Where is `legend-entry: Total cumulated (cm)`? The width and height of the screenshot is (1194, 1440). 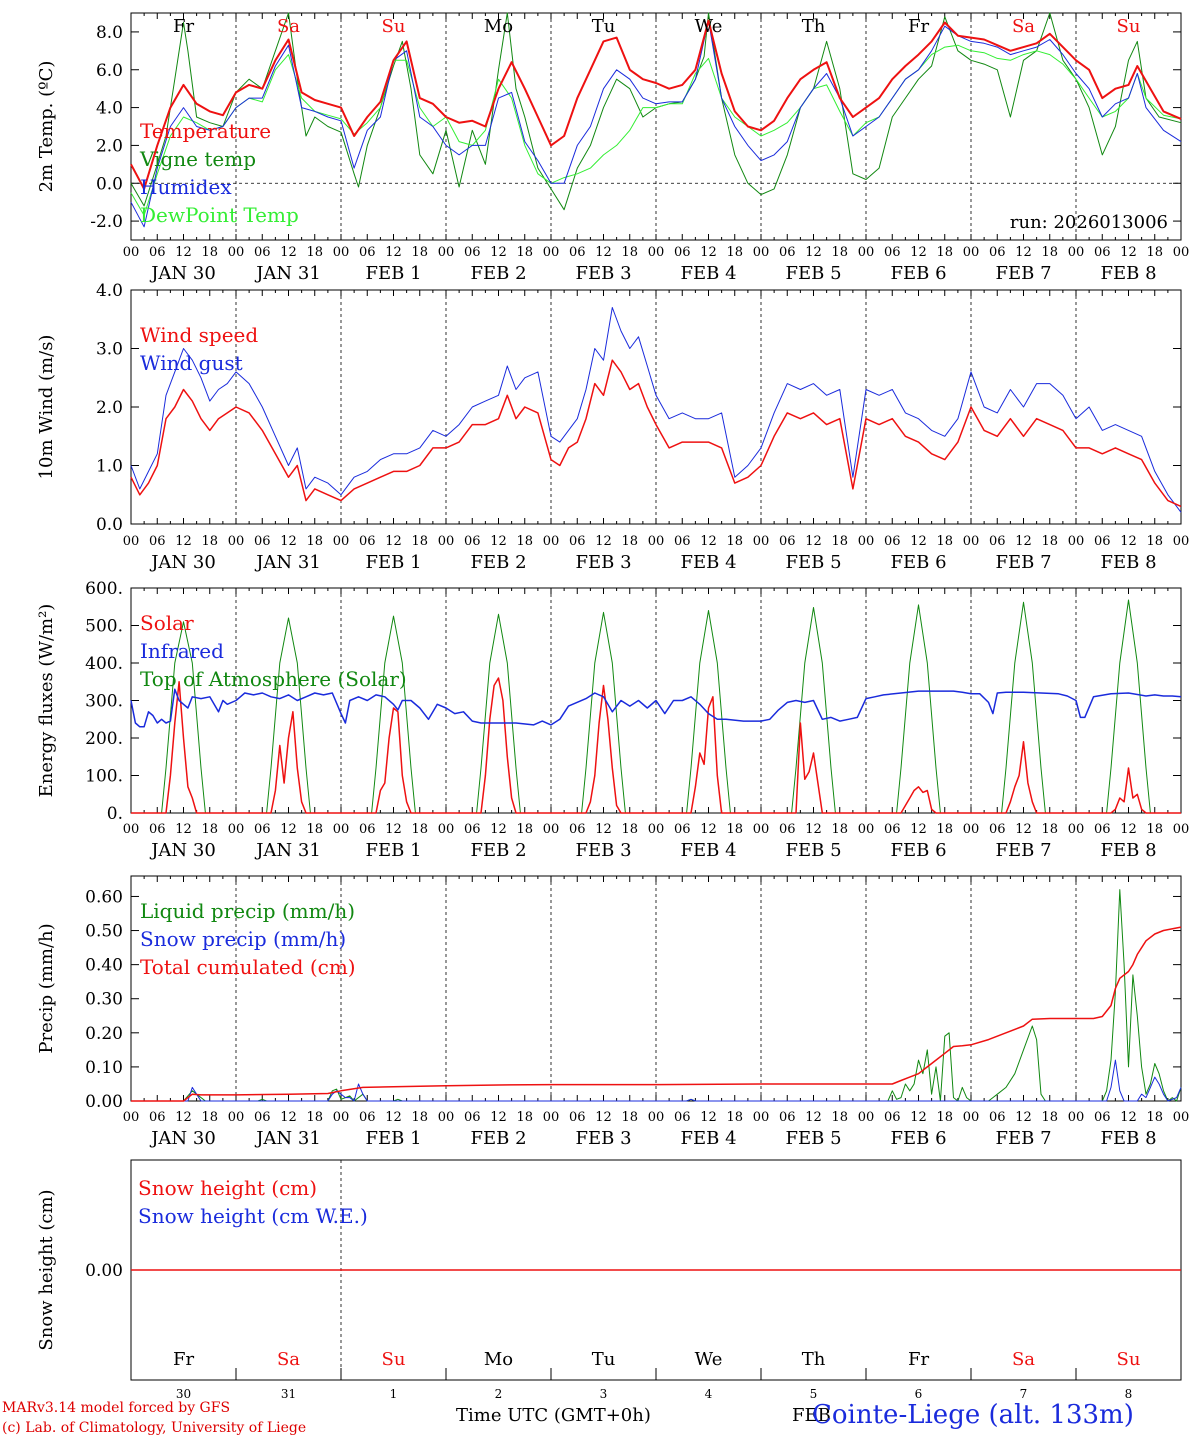 legend-entry: Total cumulated (cm) is located at coordinates (248, 967).